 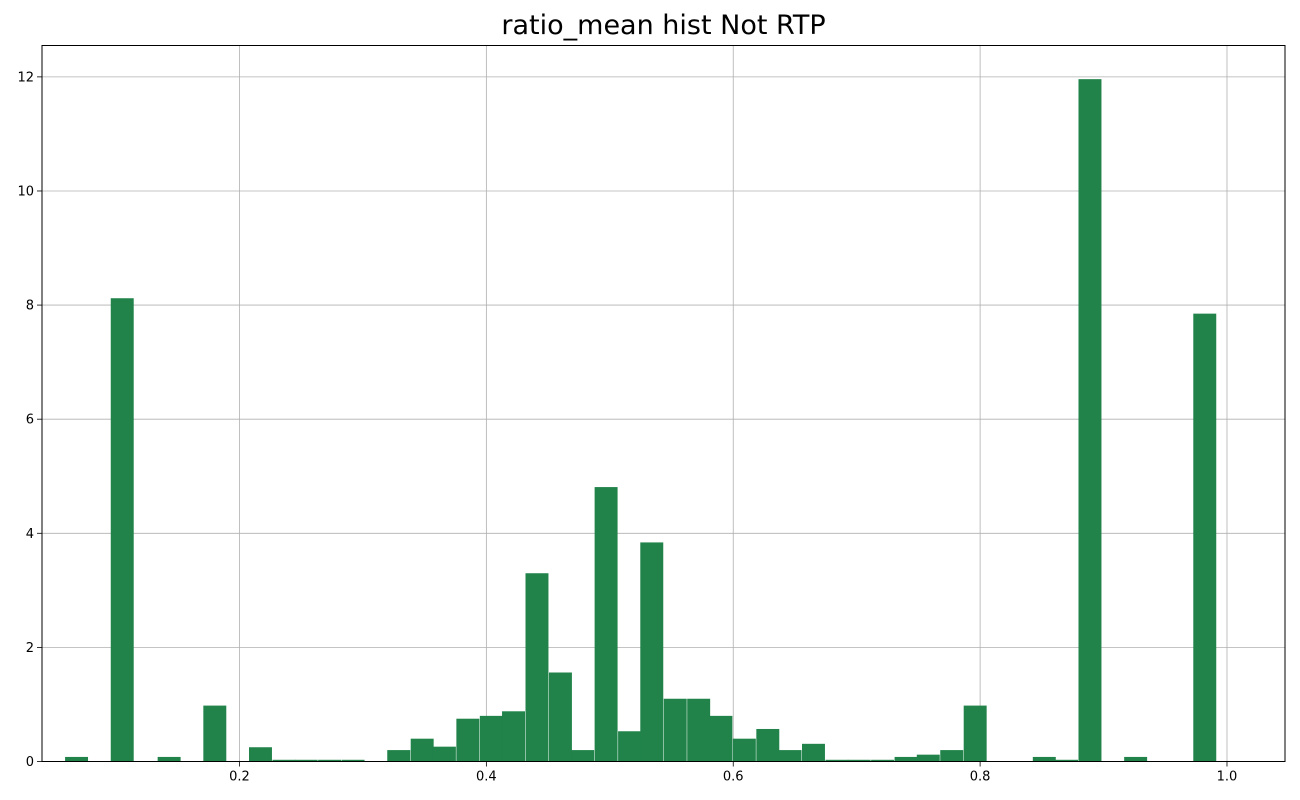 What do you see at coordinates (25, 191) in the screenshot?
I see `y-tick-label: 10` at bounding box center [25, 191].